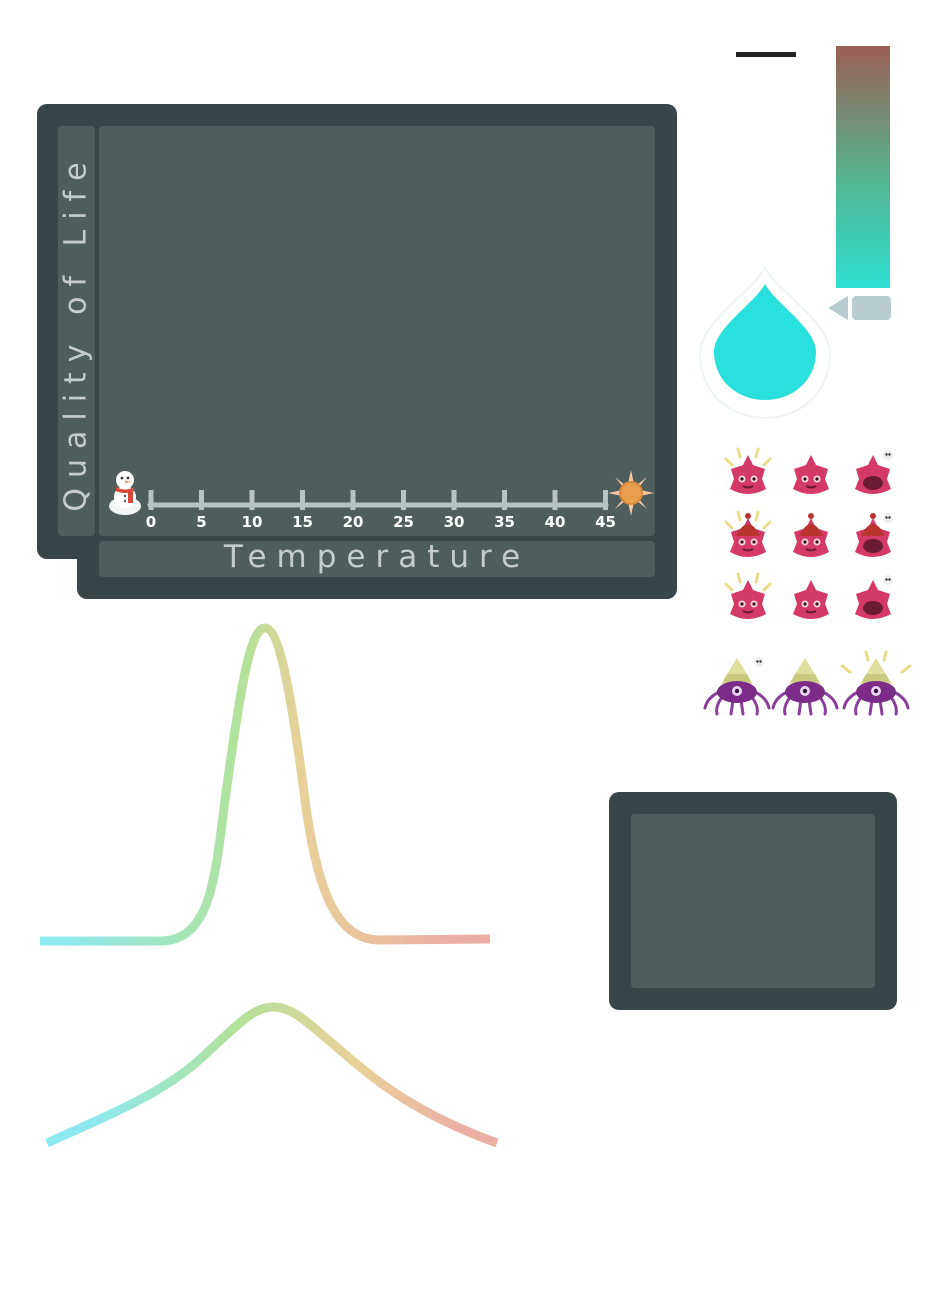  Describe the element at coordinates (753, 901) in the screenshot. I see `small-panel-inner` at that location.